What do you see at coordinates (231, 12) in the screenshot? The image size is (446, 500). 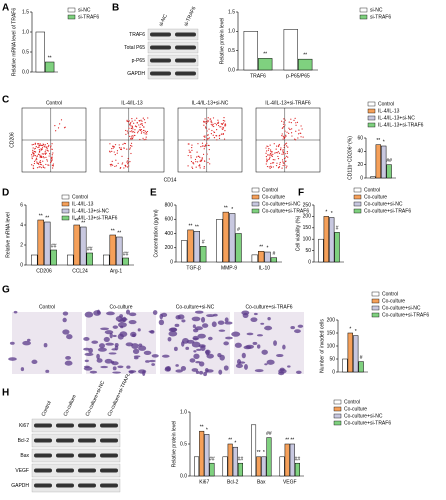 I see `y-tick-label: 1.5` at bounding box center [231, 12].